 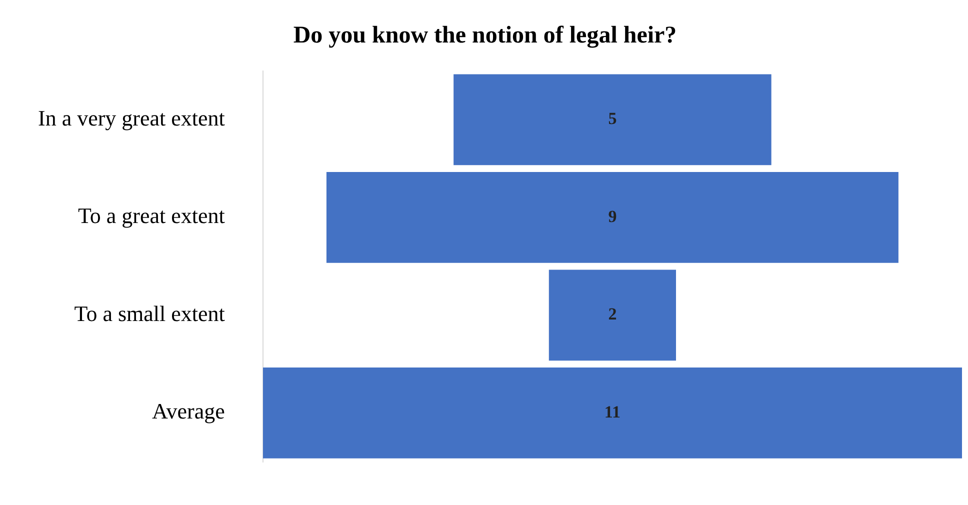 What do you see at coordinates (149, 313) in the screenshot?
I see `category-label: To a small extent` at bounding box center [149, 313].